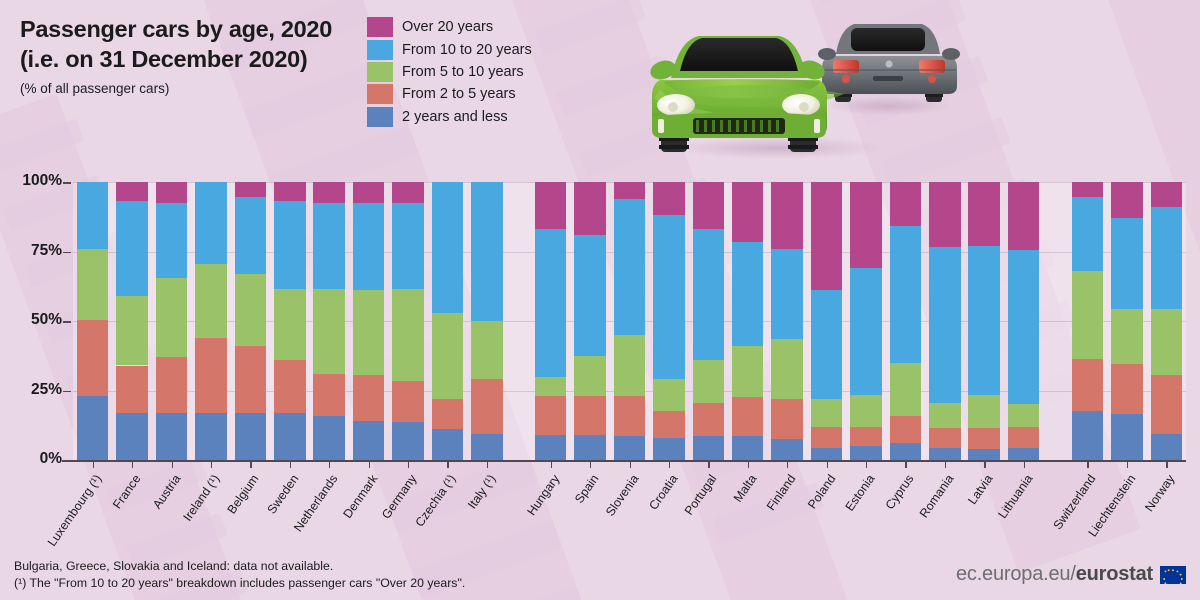 This screenshot has height=600, width=1200. What do you see at coordinates (92, 321) in the screenshot?
I see `bar-luxembourg` at bounding box center [92, 321].